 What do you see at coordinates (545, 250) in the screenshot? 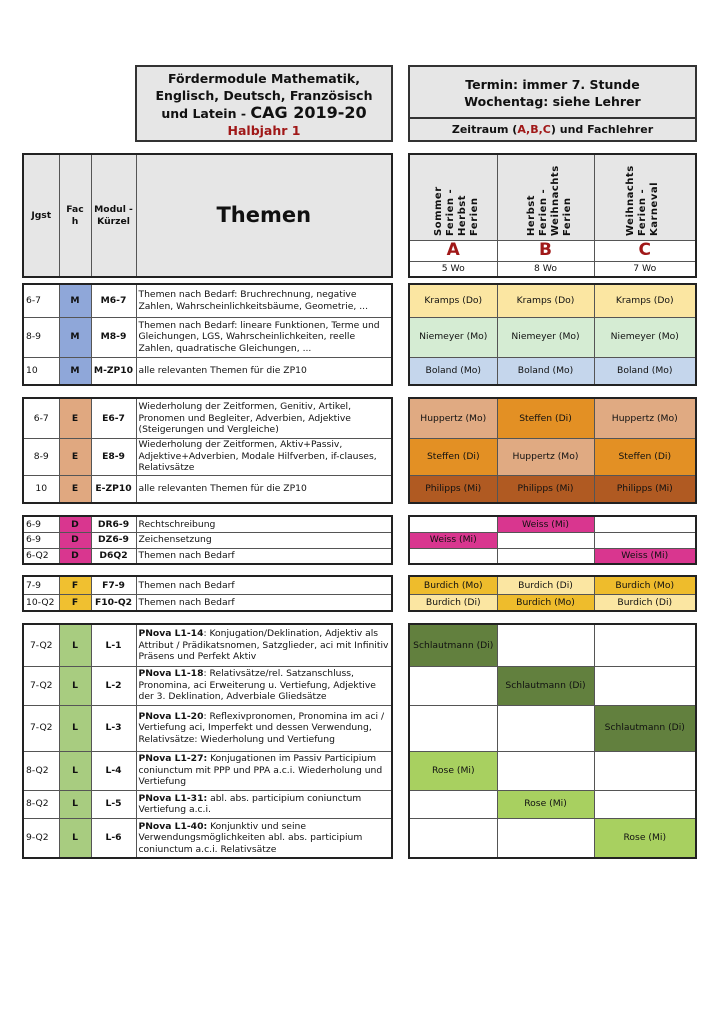
I see `period-b-letter: B` at bounding box center [545, 250].